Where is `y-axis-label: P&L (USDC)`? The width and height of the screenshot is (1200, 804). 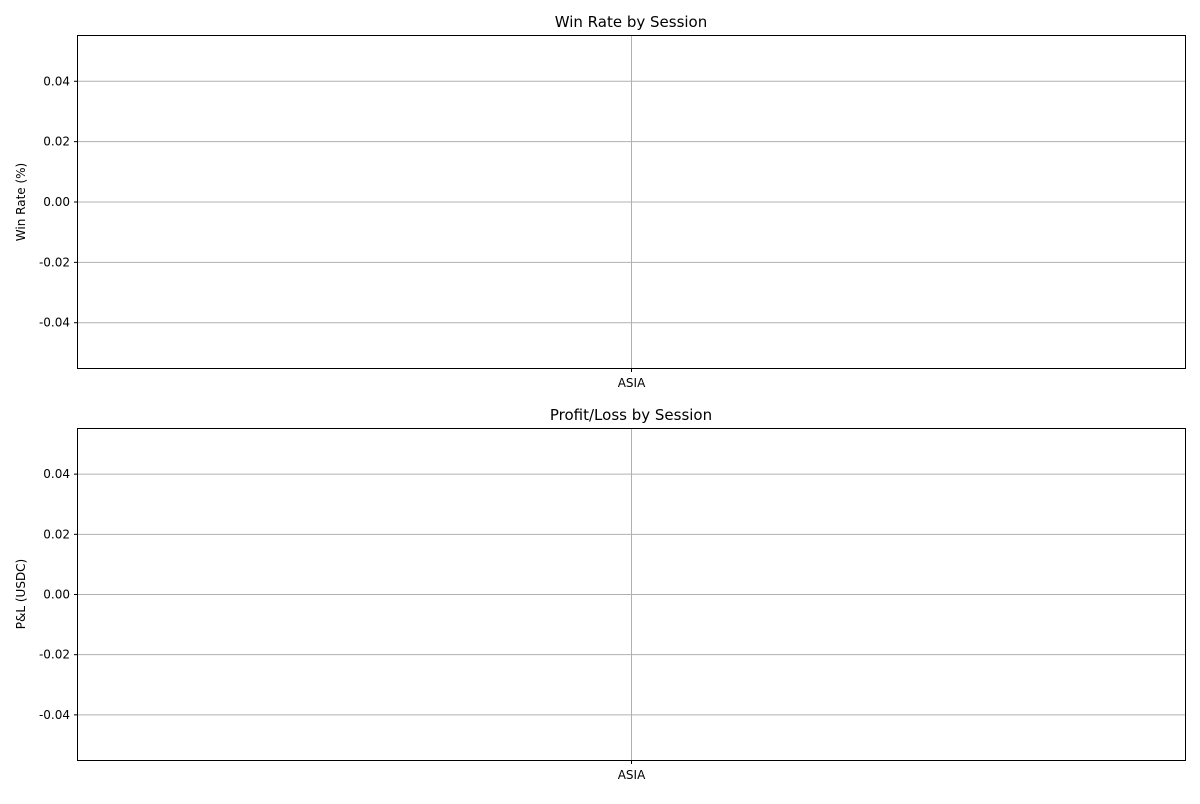
y-axis-label: P&L (USDC) is located at coordinates (21, 594).